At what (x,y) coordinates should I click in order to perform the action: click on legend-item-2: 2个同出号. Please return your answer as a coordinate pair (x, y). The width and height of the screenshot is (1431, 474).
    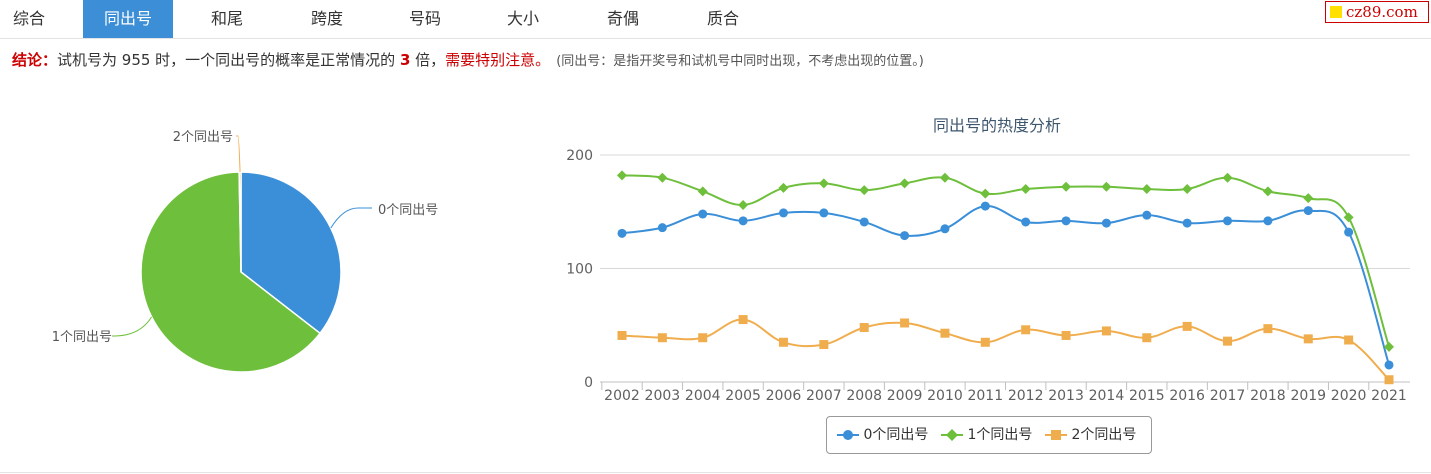
    Looking at the image, I should click on (1090, 435).